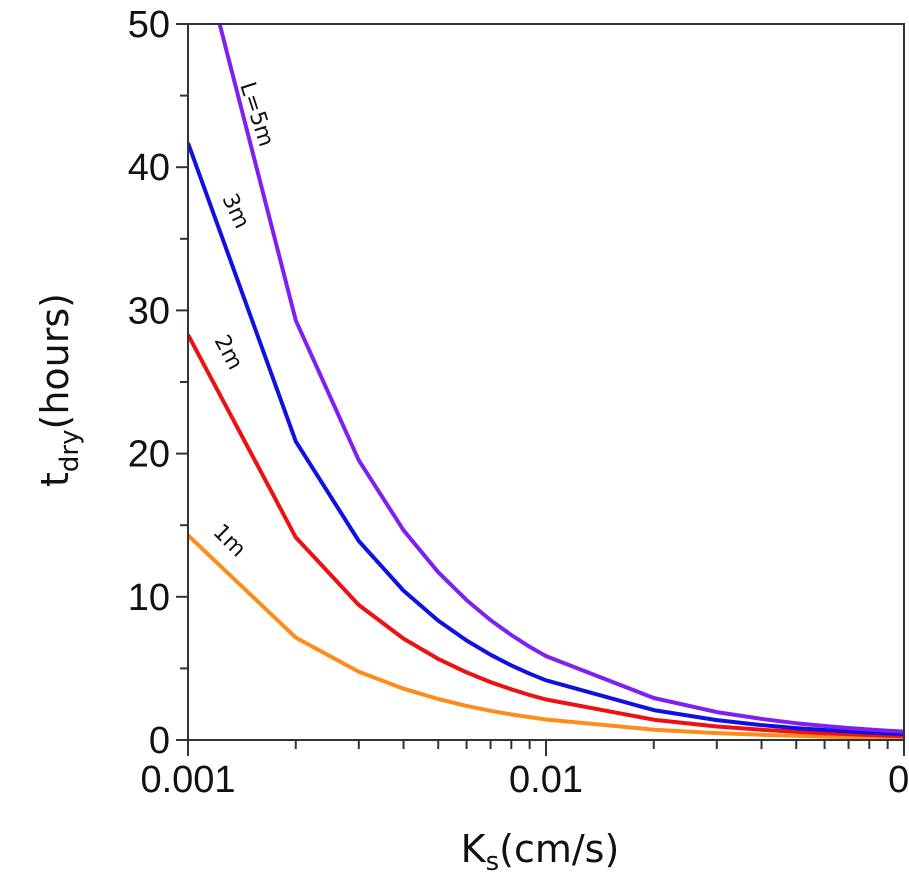  What do you see at coordinates (229, 541) in the screenshot?
I see `curve-label-1m: 1m` at bounding box center [229, 541].